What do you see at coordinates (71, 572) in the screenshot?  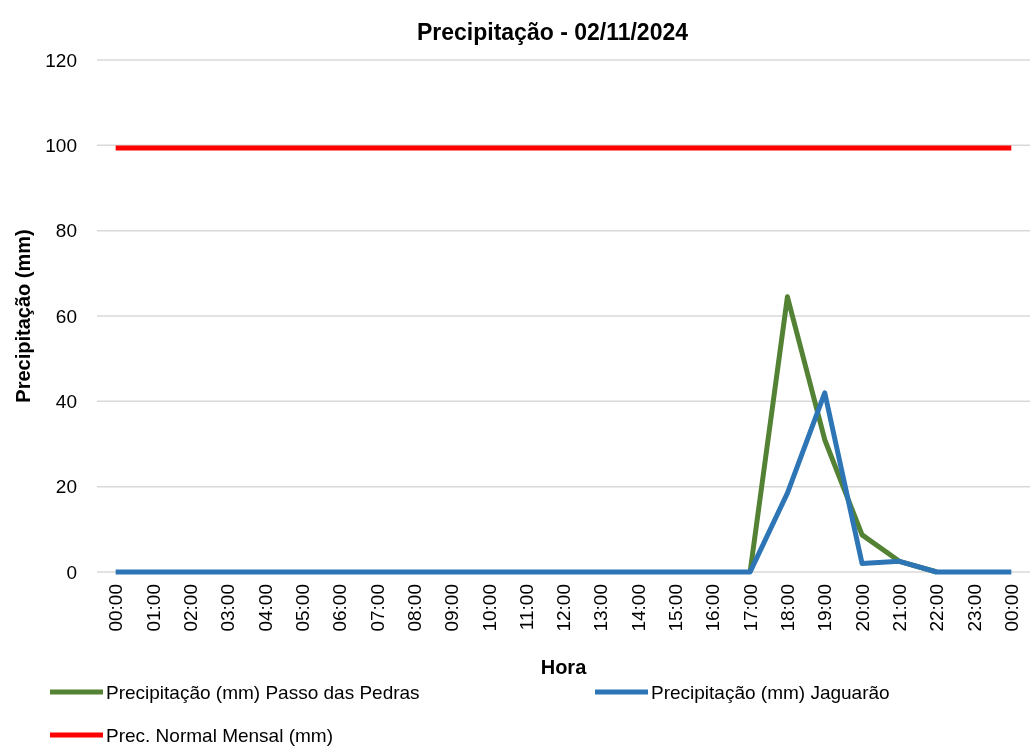 I see `y-tick-label: 0` at bounding box center [71, 572].